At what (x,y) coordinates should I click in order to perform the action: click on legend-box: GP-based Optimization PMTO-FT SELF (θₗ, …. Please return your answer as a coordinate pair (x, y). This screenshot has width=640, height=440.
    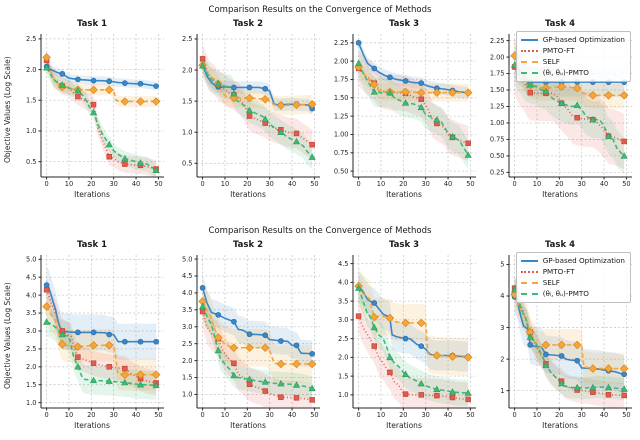
    Looking at the image, I should click on (573, 277).